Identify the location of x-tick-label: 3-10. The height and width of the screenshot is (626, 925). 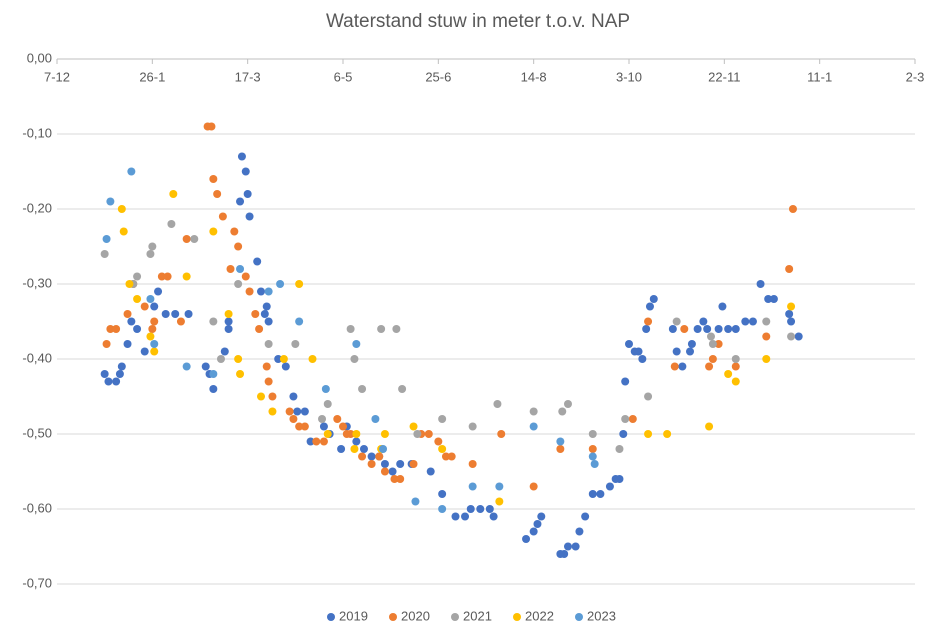
(629, 76).